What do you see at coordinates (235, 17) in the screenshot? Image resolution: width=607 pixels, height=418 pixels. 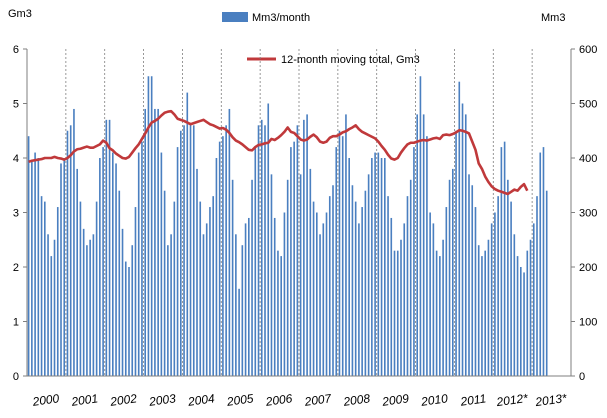 I see `legend-bar-swatch` at bounding box center [235, 17].